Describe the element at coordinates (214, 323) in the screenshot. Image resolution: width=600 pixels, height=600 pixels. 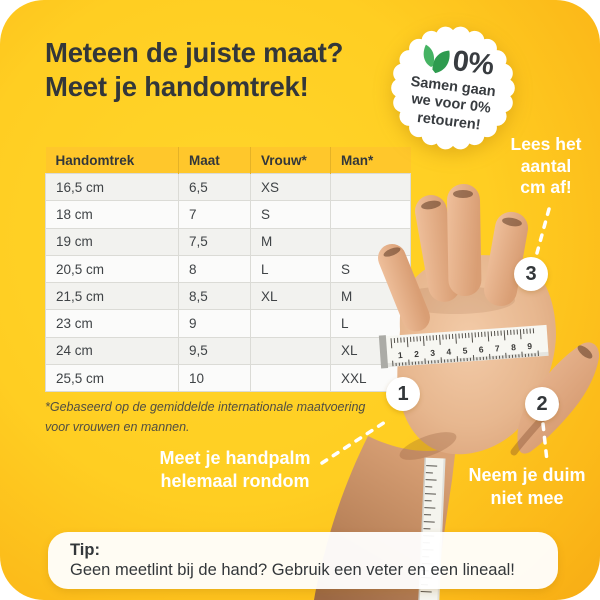
I see `table-cell: 9` at that location.